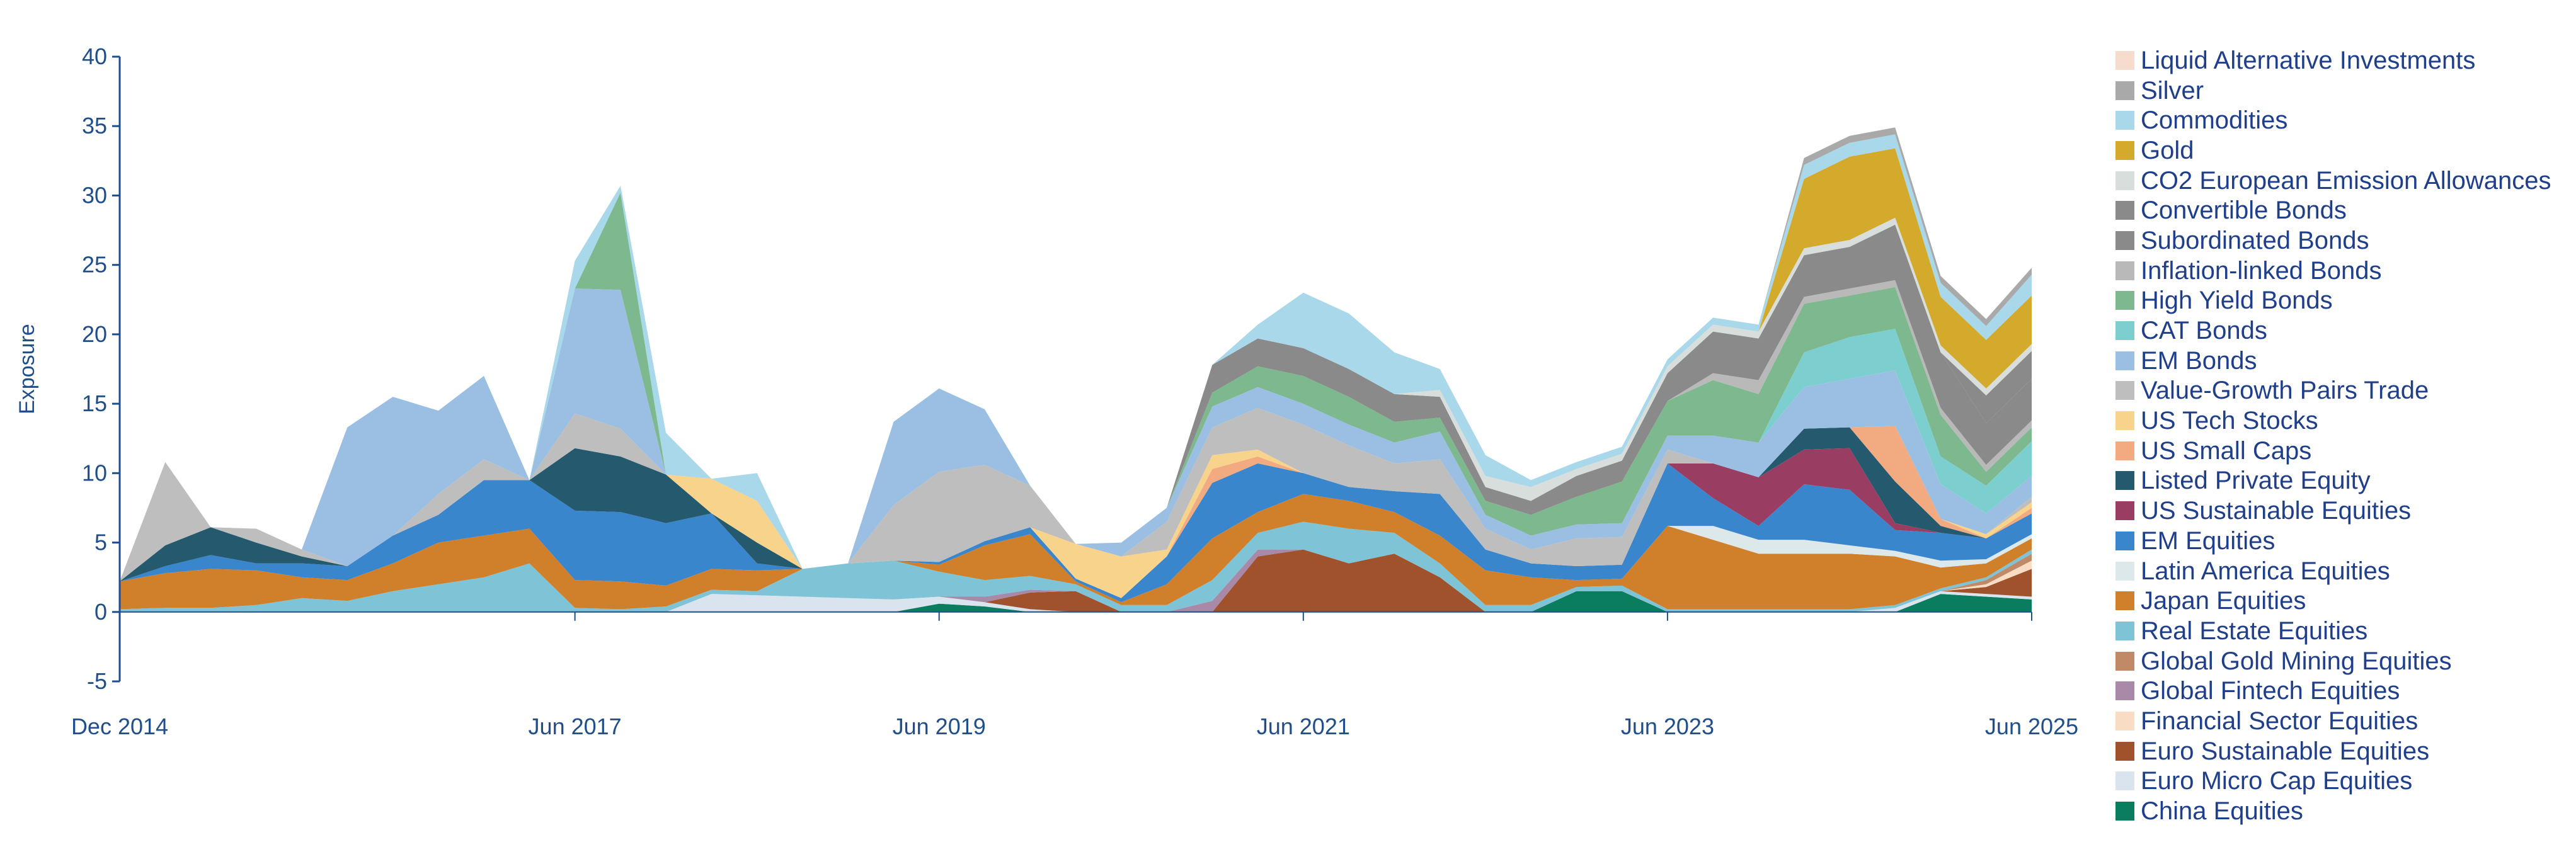  I want to click on x-tick-label: Jun 2025, so click(2031, 726).